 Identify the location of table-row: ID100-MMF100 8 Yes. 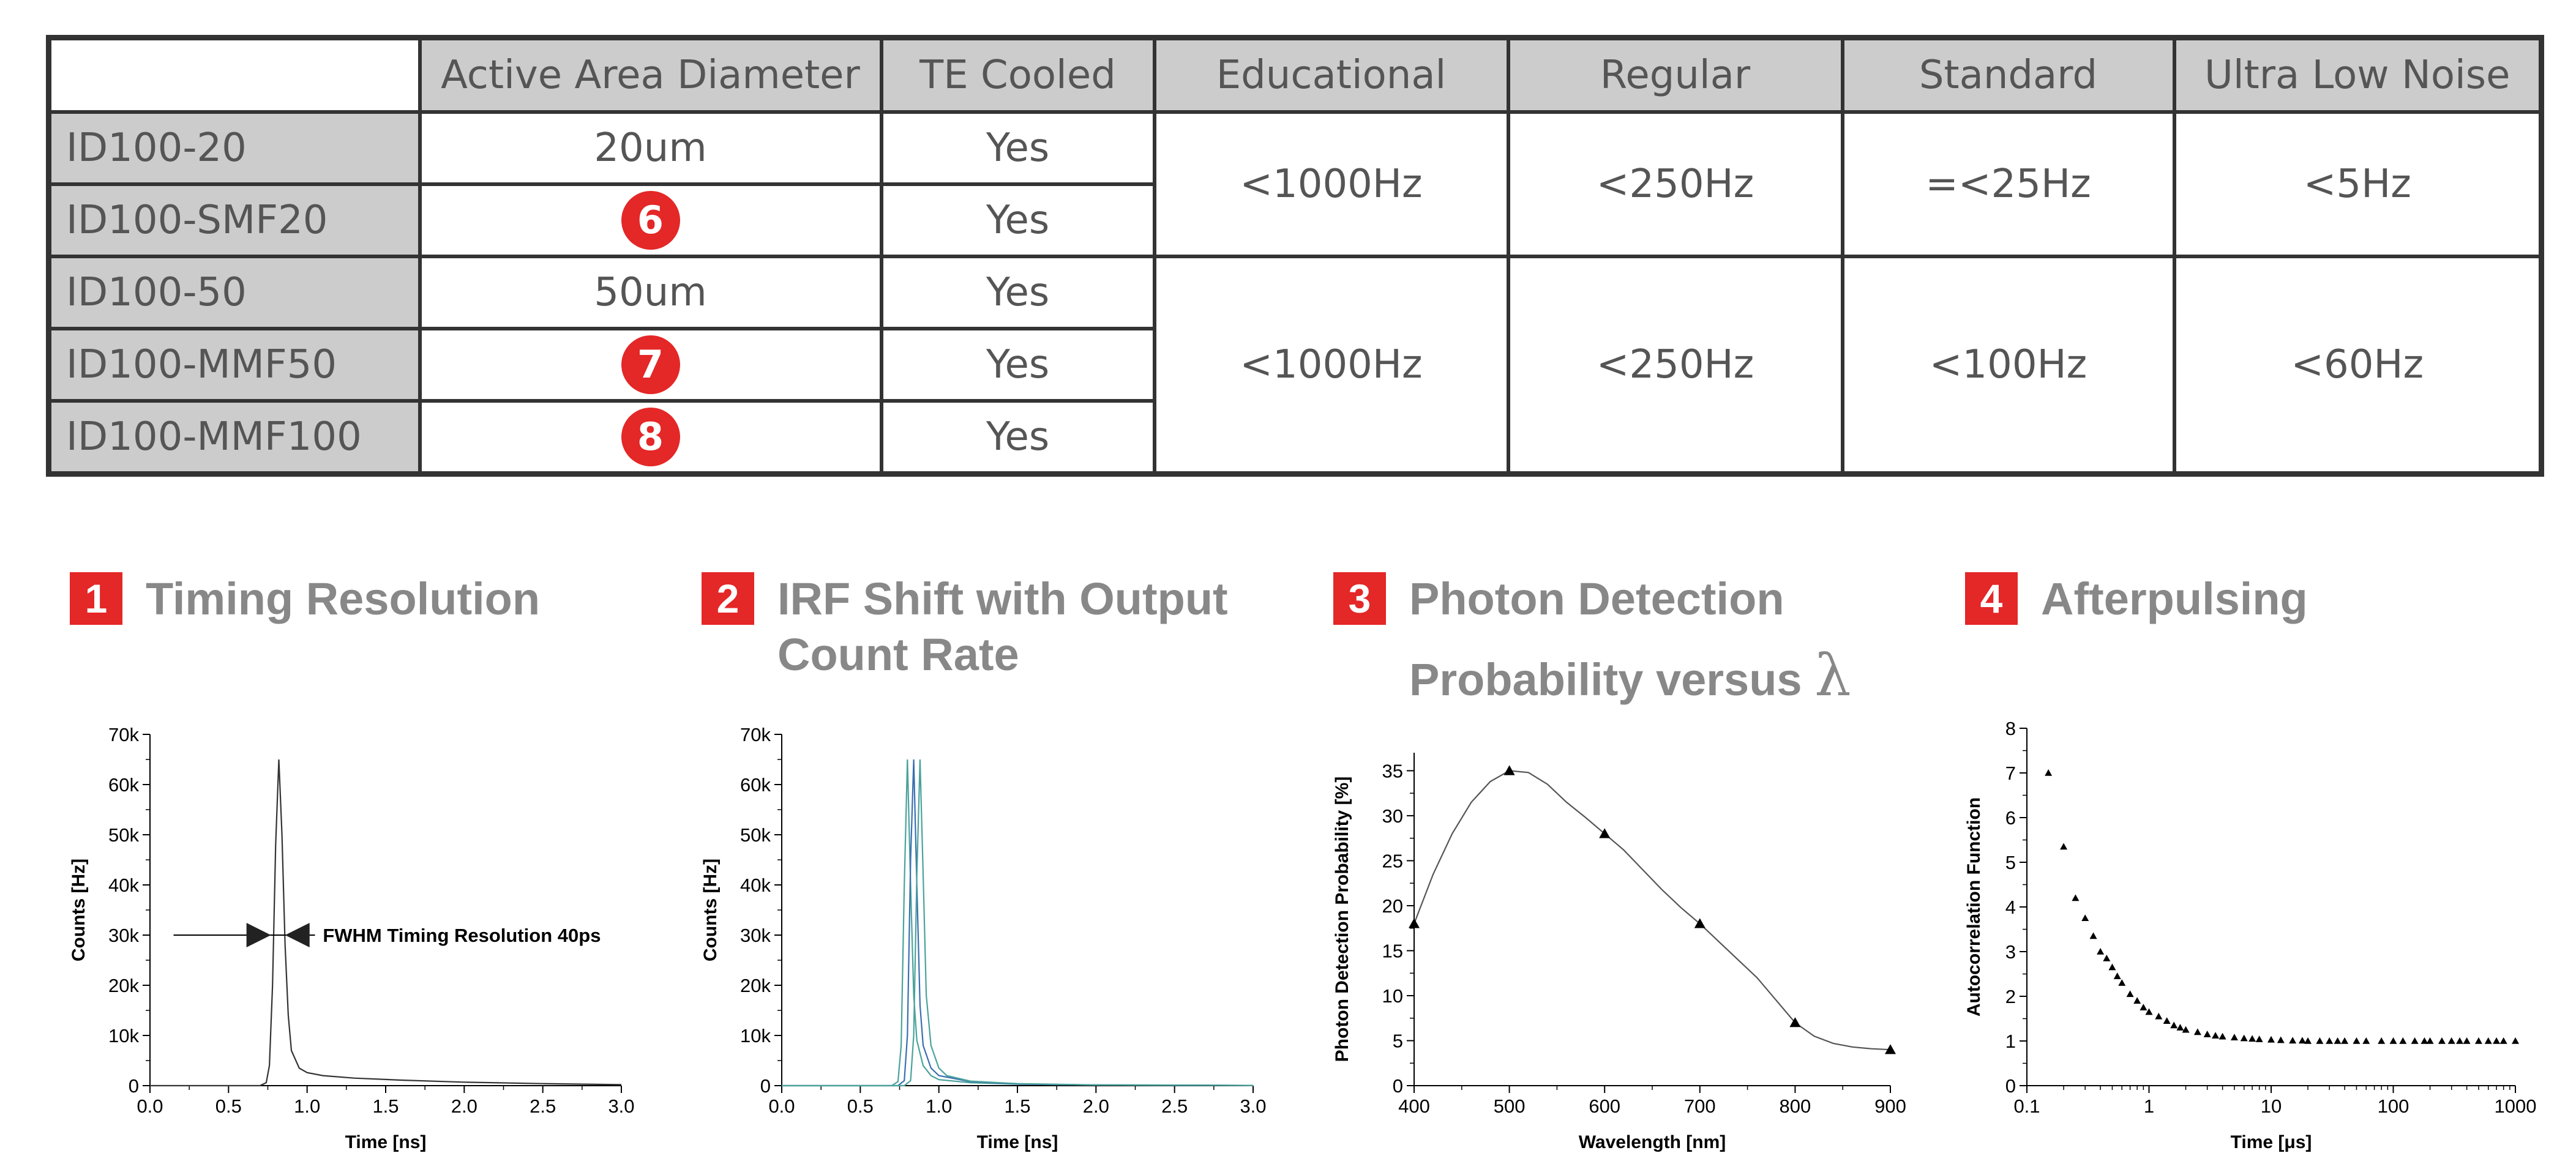
(1294, 437).